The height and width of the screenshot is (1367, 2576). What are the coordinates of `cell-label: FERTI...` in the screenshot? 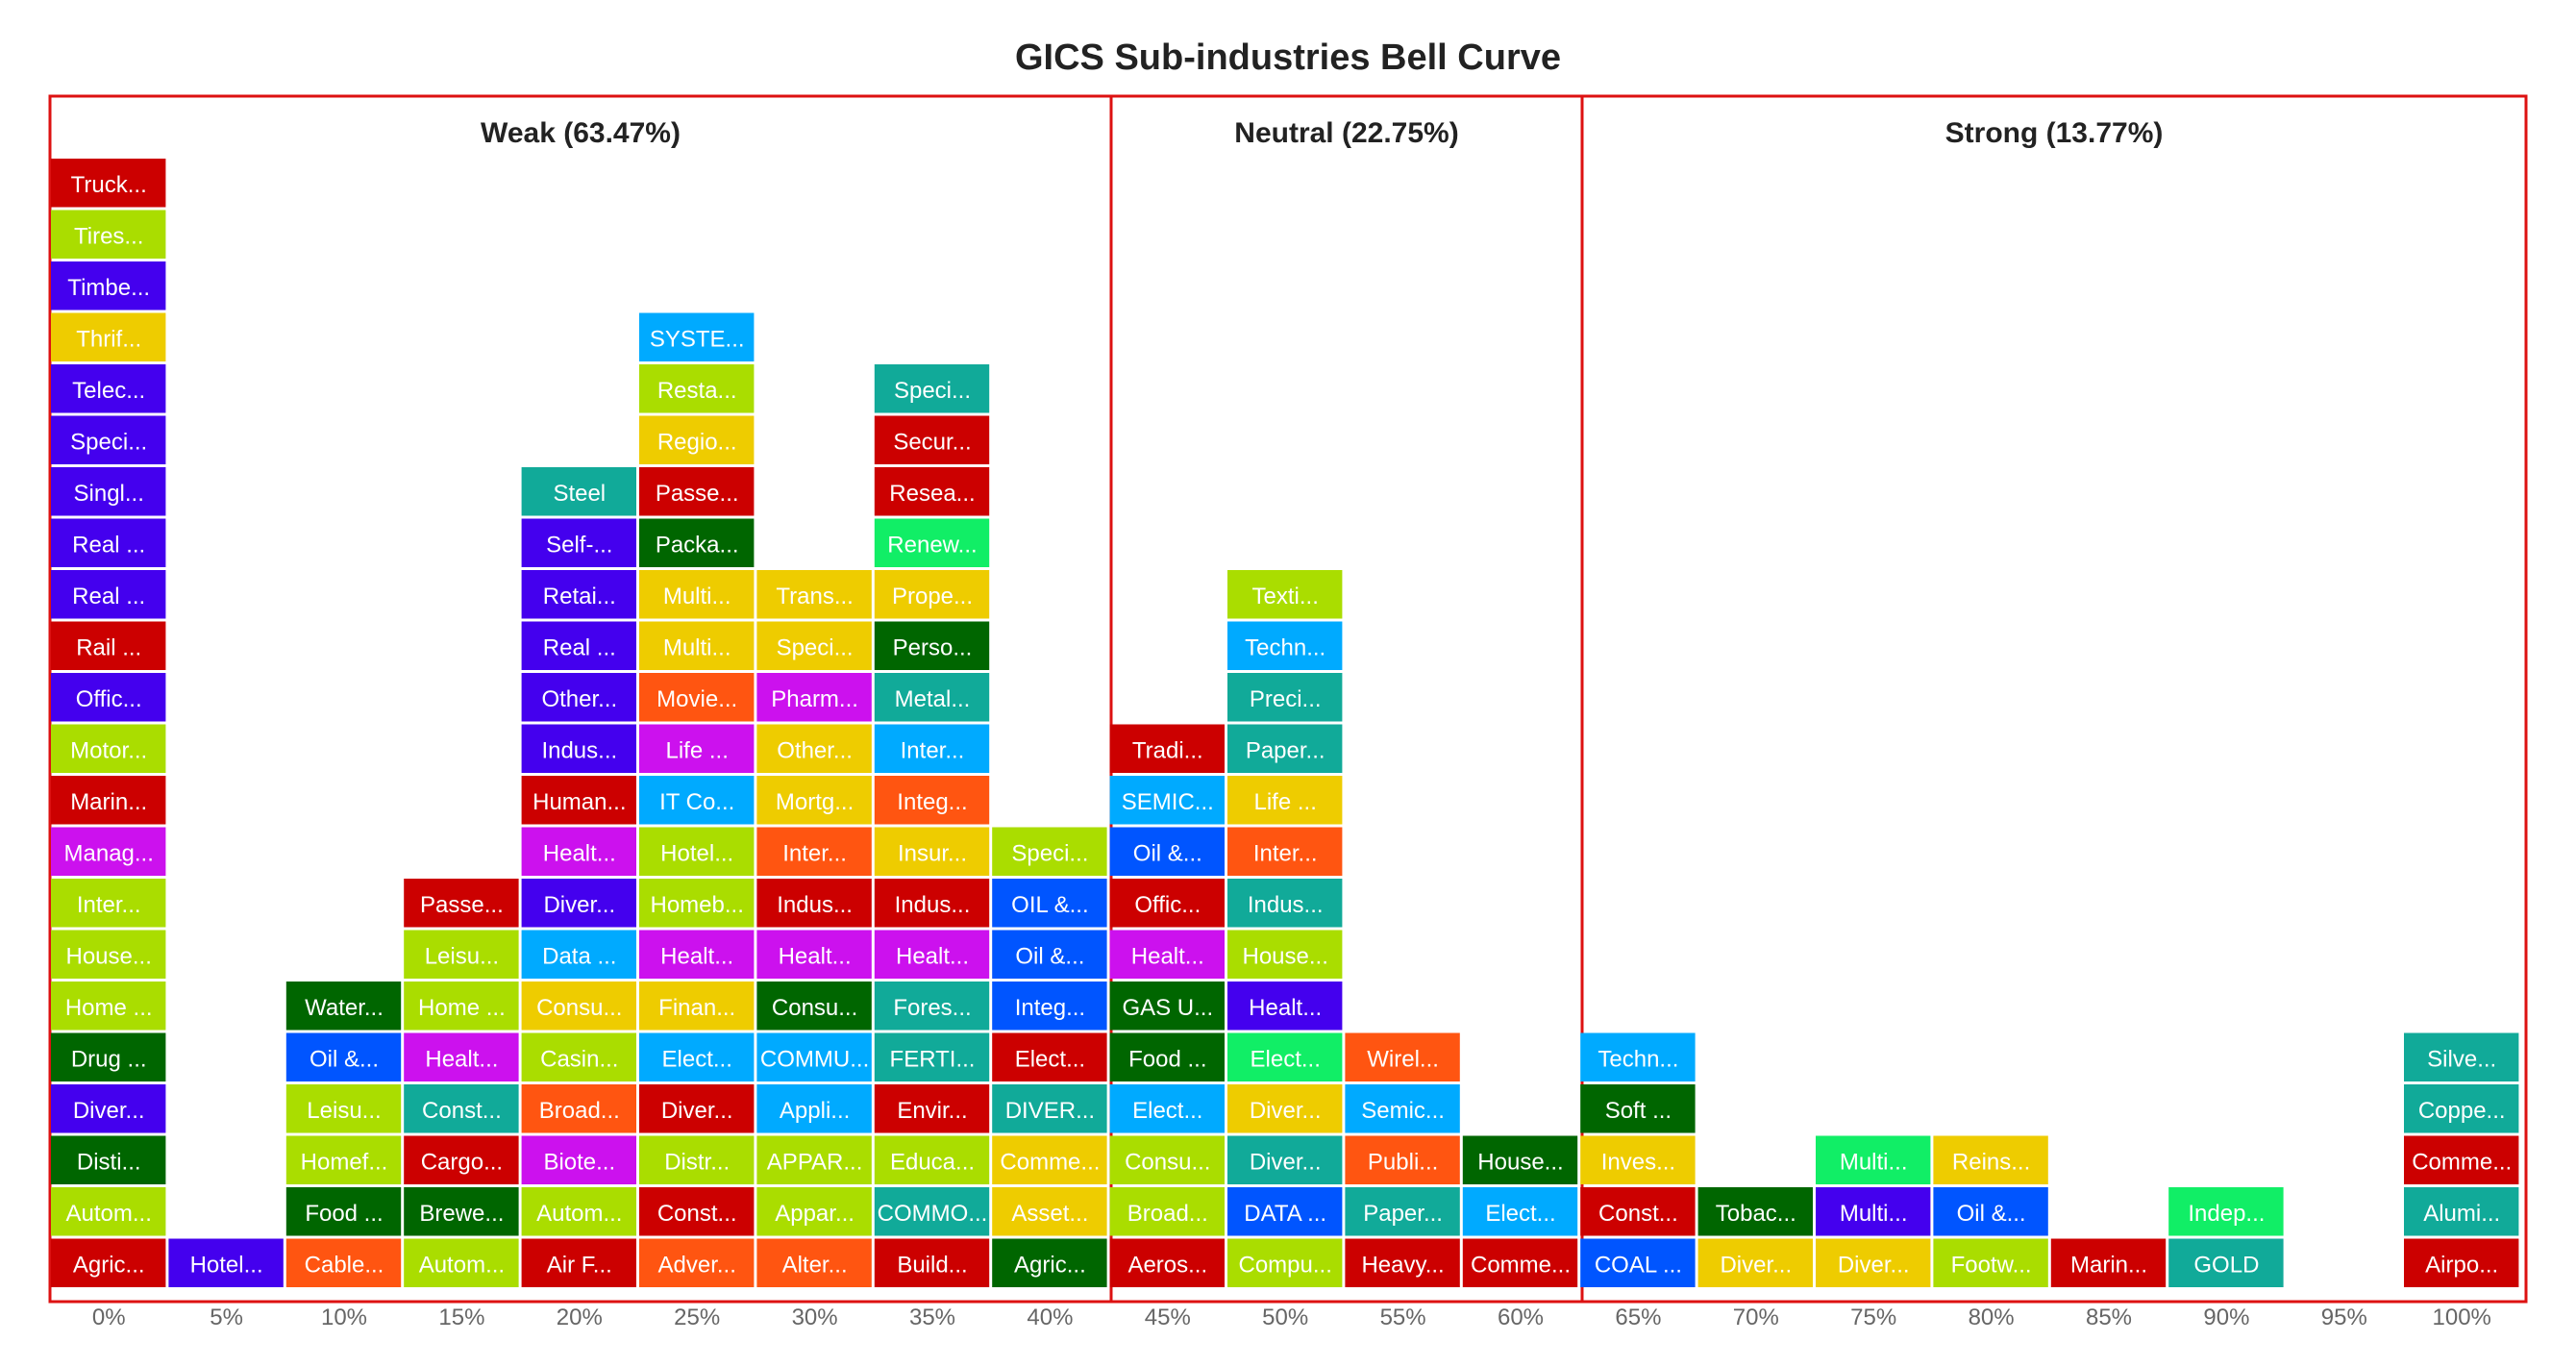 It's located at (933, 1059).